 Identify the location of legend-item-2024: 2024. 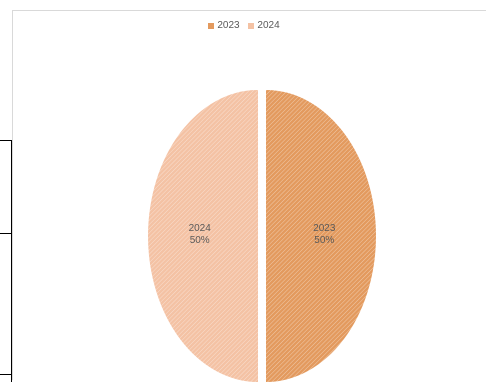
(264, 25).